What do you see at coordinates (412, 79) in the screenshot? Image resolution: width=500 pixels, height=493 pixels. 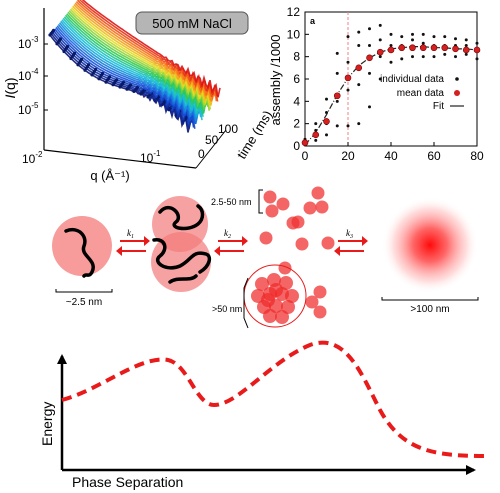 I see `legend-individual: individual data` at bounding box center [412, 79].